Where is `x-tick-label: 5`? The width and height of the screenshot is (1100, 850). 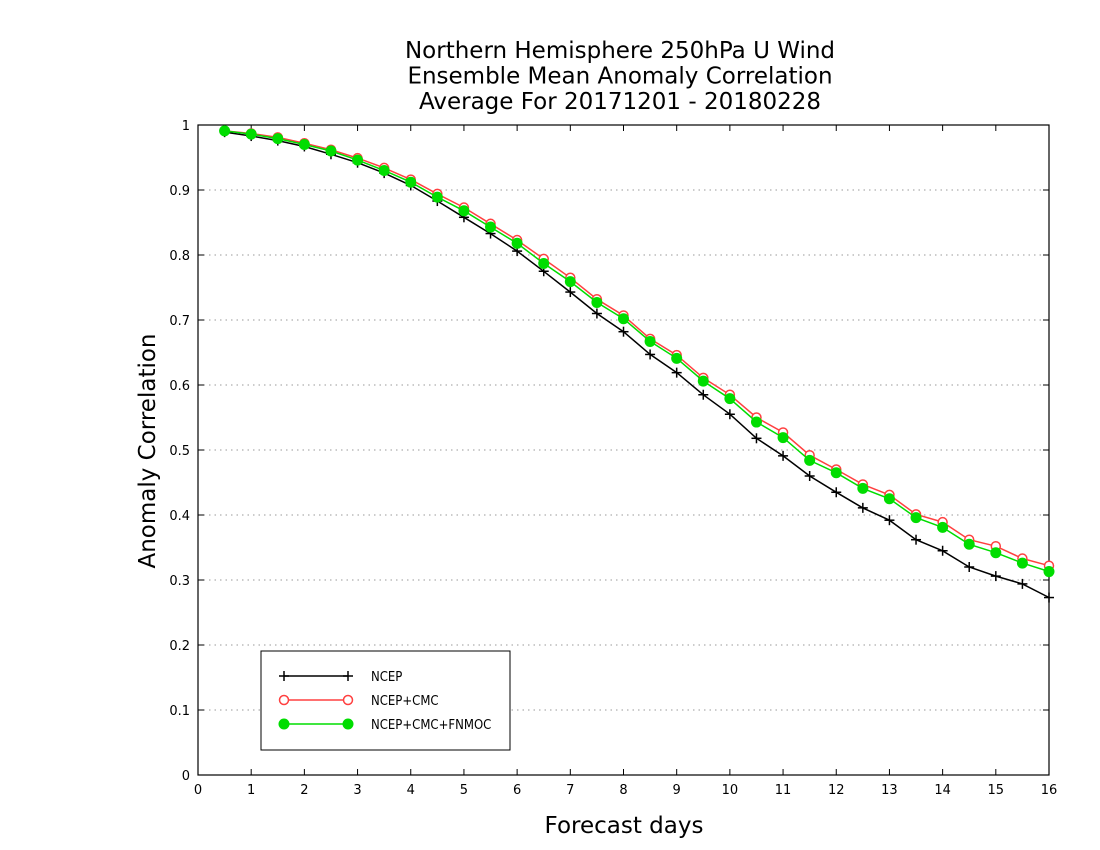
x-tick-label: 5 is located at coordinates (464, 790).